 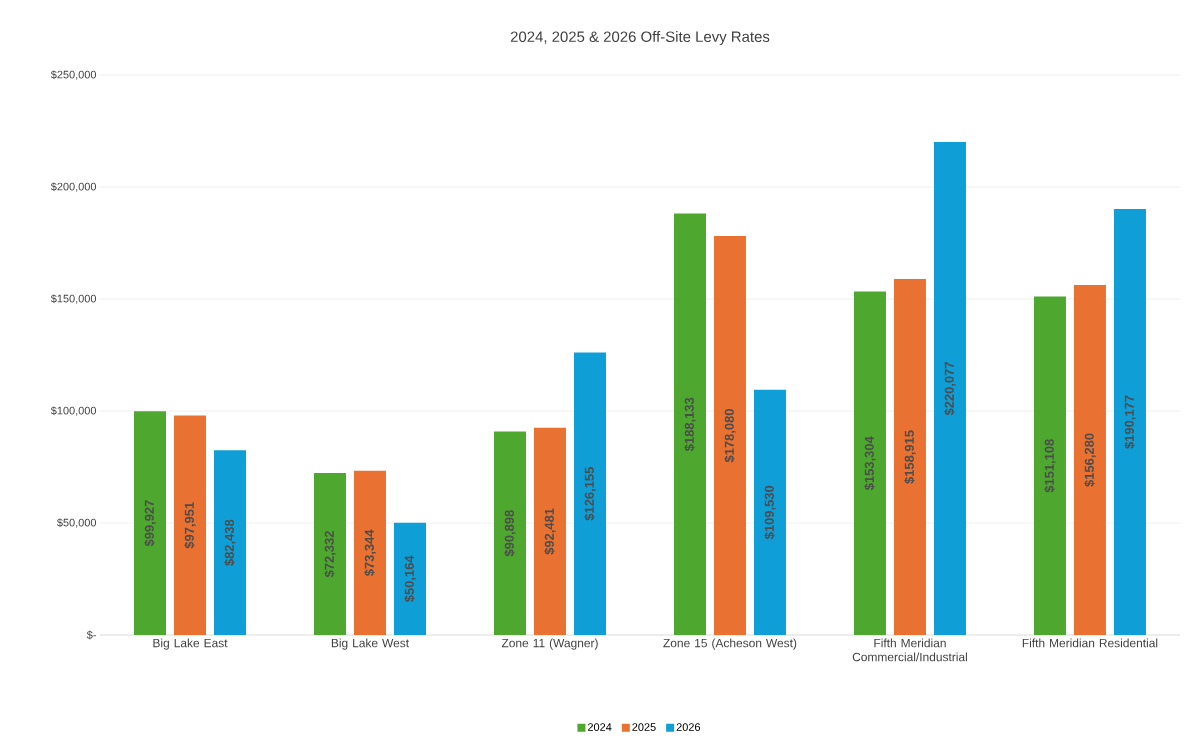 What do you see at coordinates (73, 75) in the screenshot?
I see `y-tick-label: $250,000` at bounding box center [73, 75].